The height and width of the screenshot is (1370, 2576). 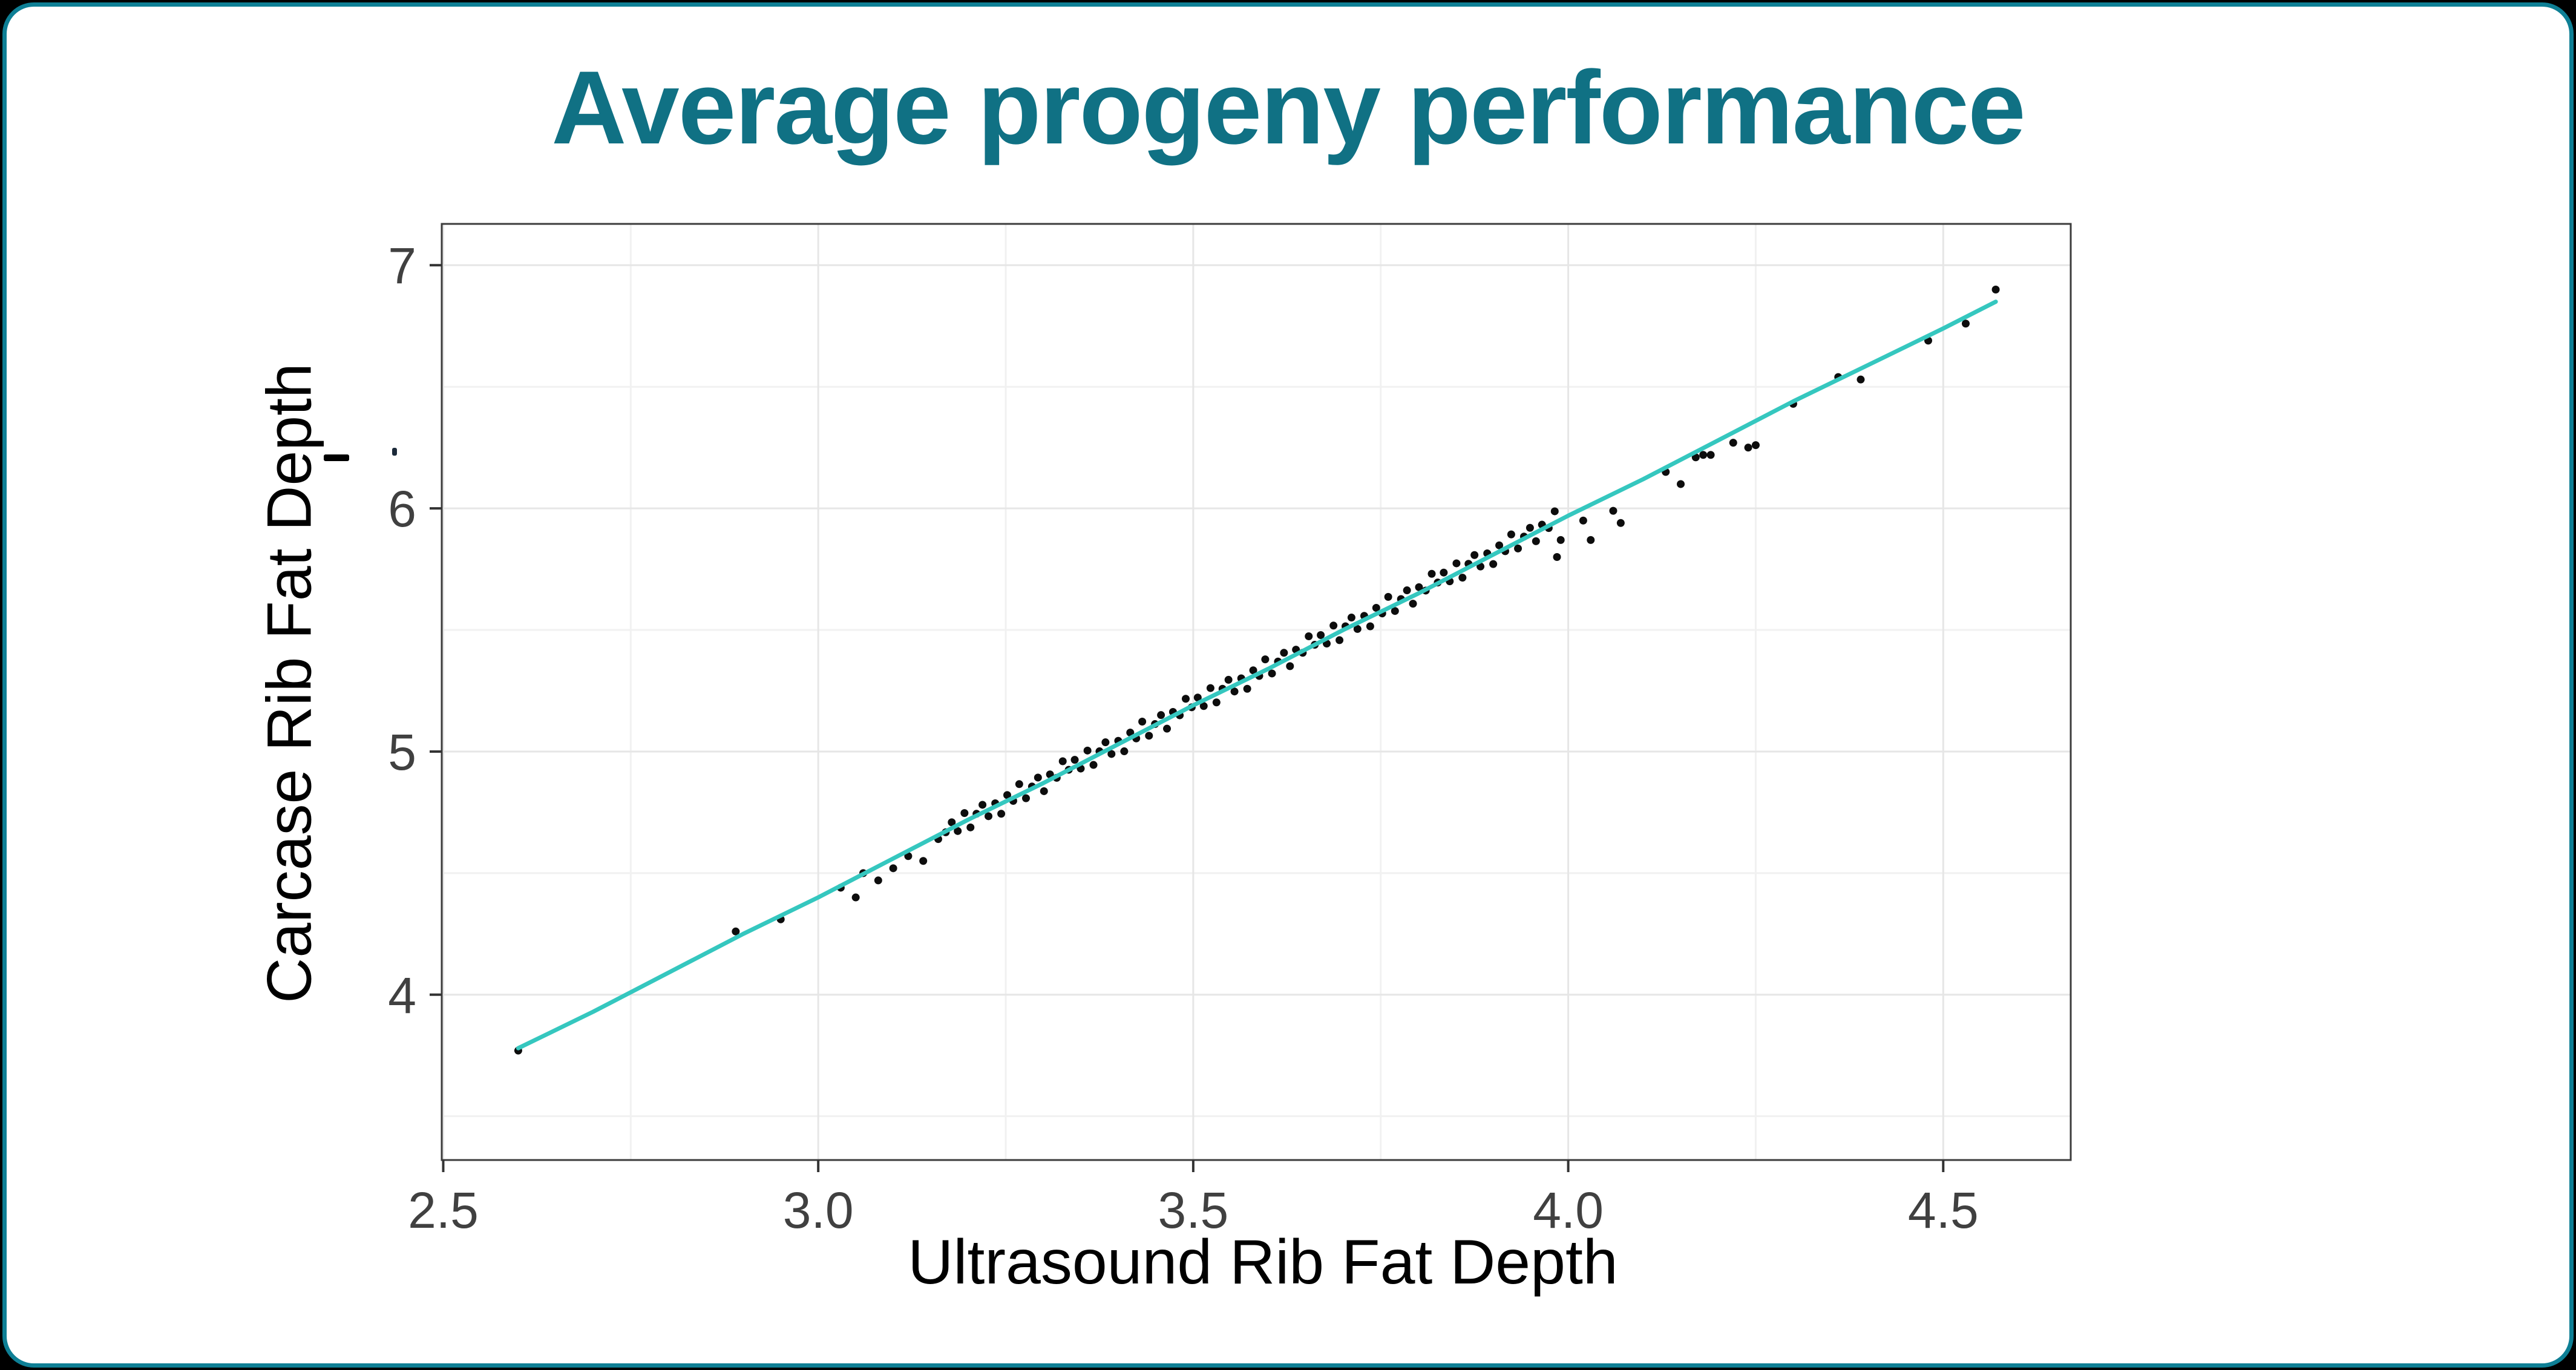 What do you see at coordinates (818, 1210) in the screenshot?
I see `x-tick-label: 3.0` at bounding box center [818, 1210].